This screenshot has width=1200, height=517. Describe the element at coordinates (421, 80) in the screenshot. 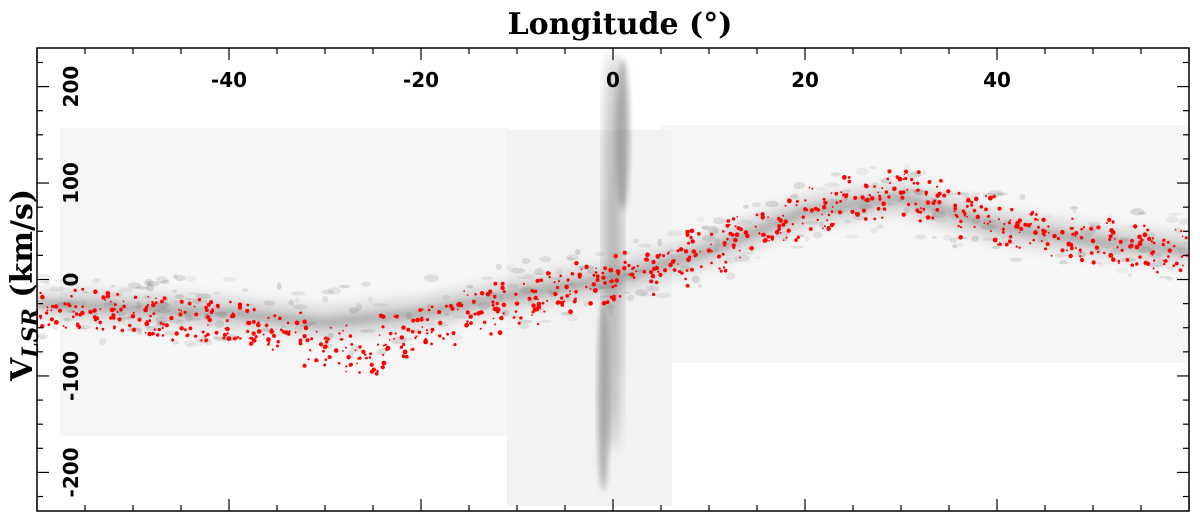

I see `x-tick-label: -20` at that location.